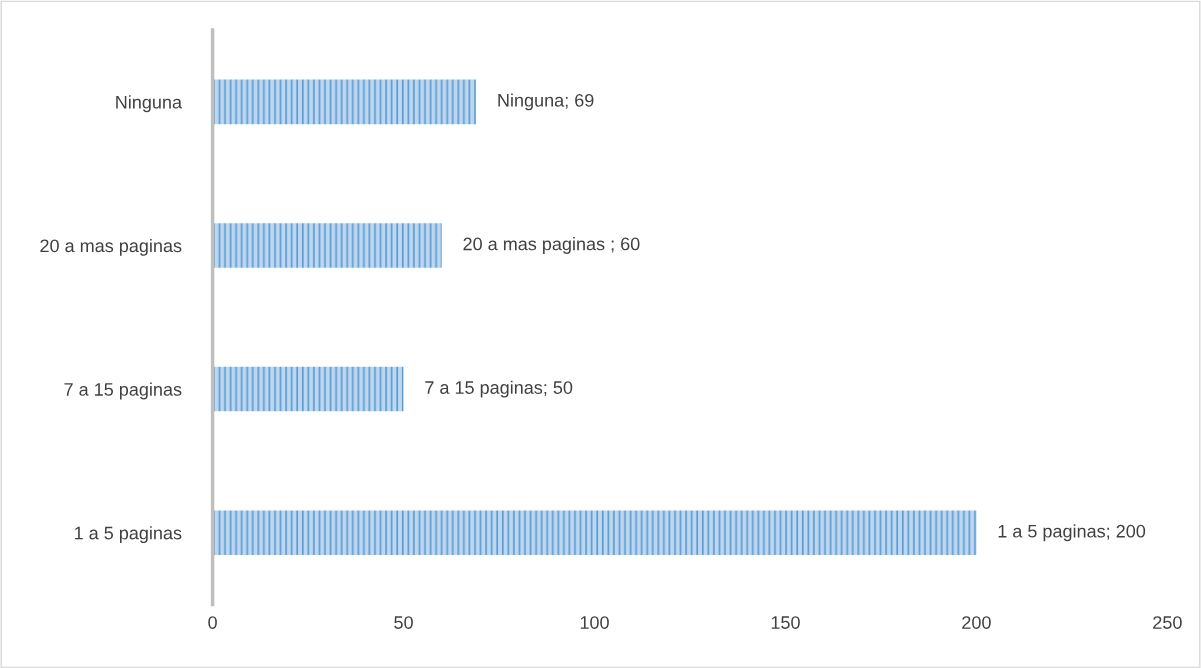 The height and width of the screenshot is (668, 1201). Describe the element at coordinates (546, 102) in the screenshot. I see `data-label: Ninguna; 69` at that location.